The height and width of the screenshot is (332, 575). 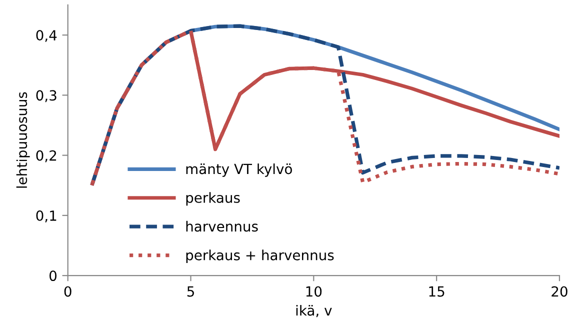 What do you see at coordinates (260, 257) in the screenshot?
I see `legend-label: perkaus + harvennus` at bounding box center [260, 257].